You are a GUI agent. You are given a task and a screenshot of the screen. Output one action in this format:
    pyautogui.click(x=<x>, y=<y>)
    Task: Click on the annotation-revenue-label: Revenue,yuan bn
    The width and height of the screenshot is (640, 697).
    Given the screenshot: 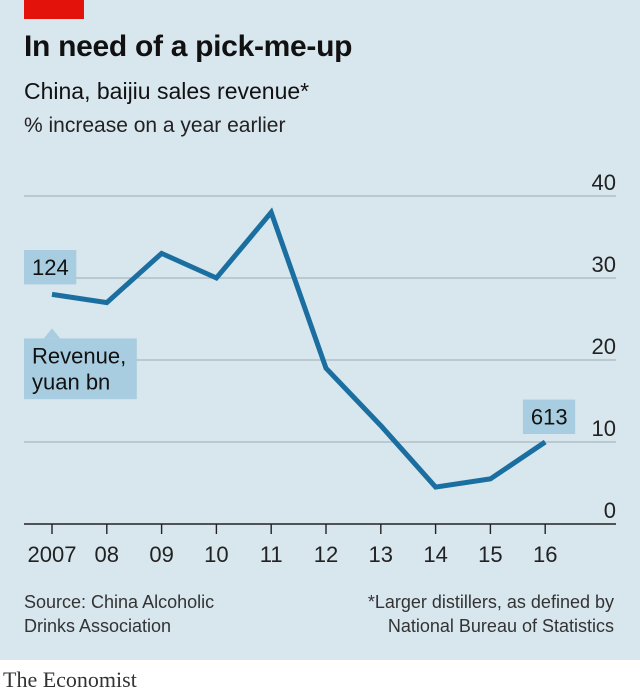 What is the action you would take?
    pyautogui.click(x=80, y=369)
    